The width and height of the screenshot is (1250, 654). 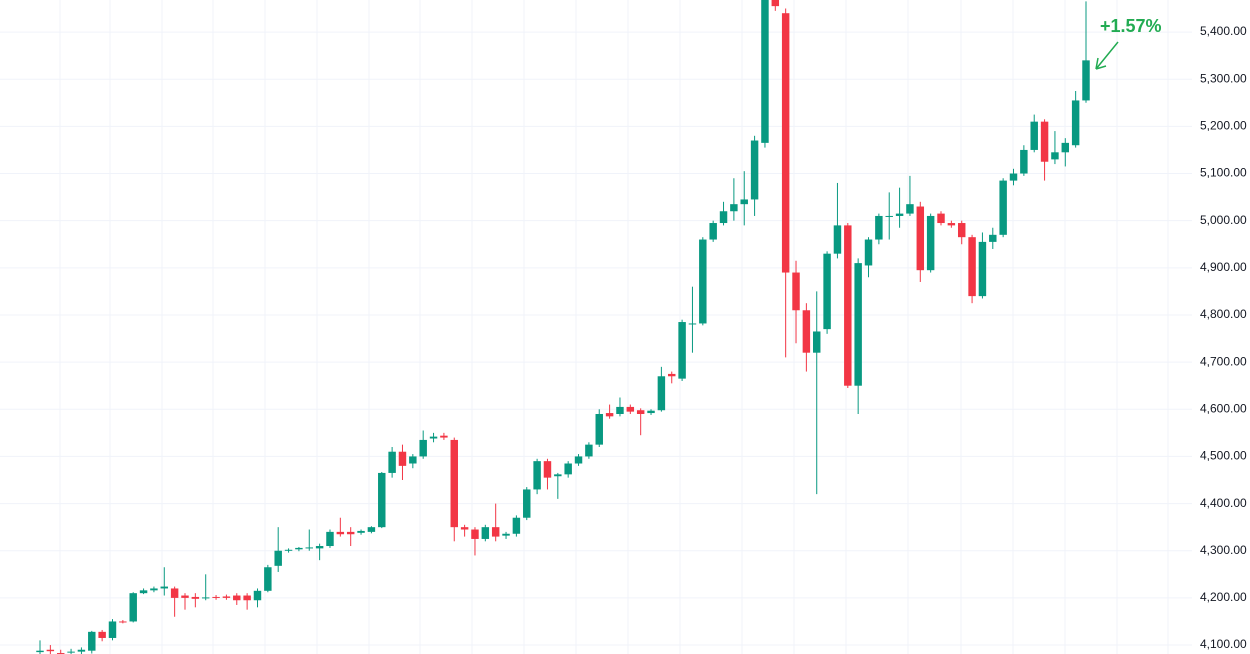 What do you see at coordinates (1223, 503) in the screenshot?
I see `y-tick-label: 4,400.00` at bounding box center [1223, 503].